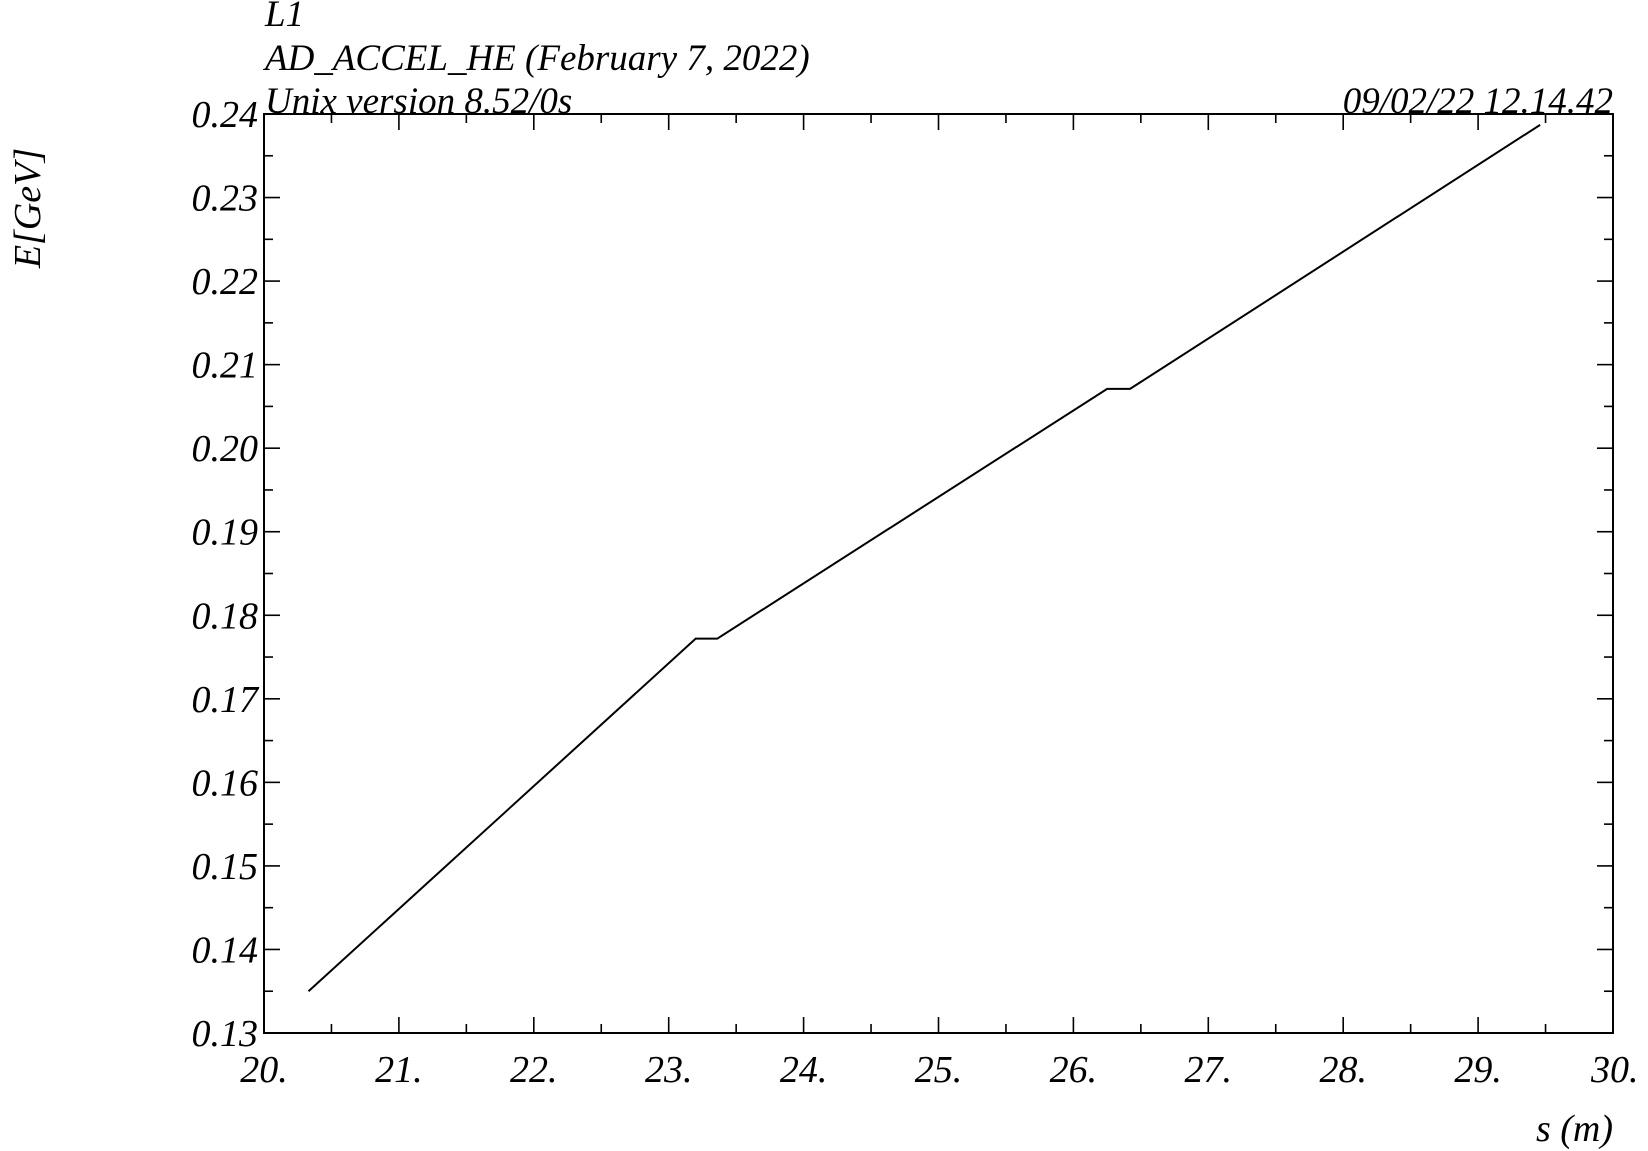  Describe the element at coordinates (225, 449) in the screenshot. I see `y-tick-label: 0.20` at that location.